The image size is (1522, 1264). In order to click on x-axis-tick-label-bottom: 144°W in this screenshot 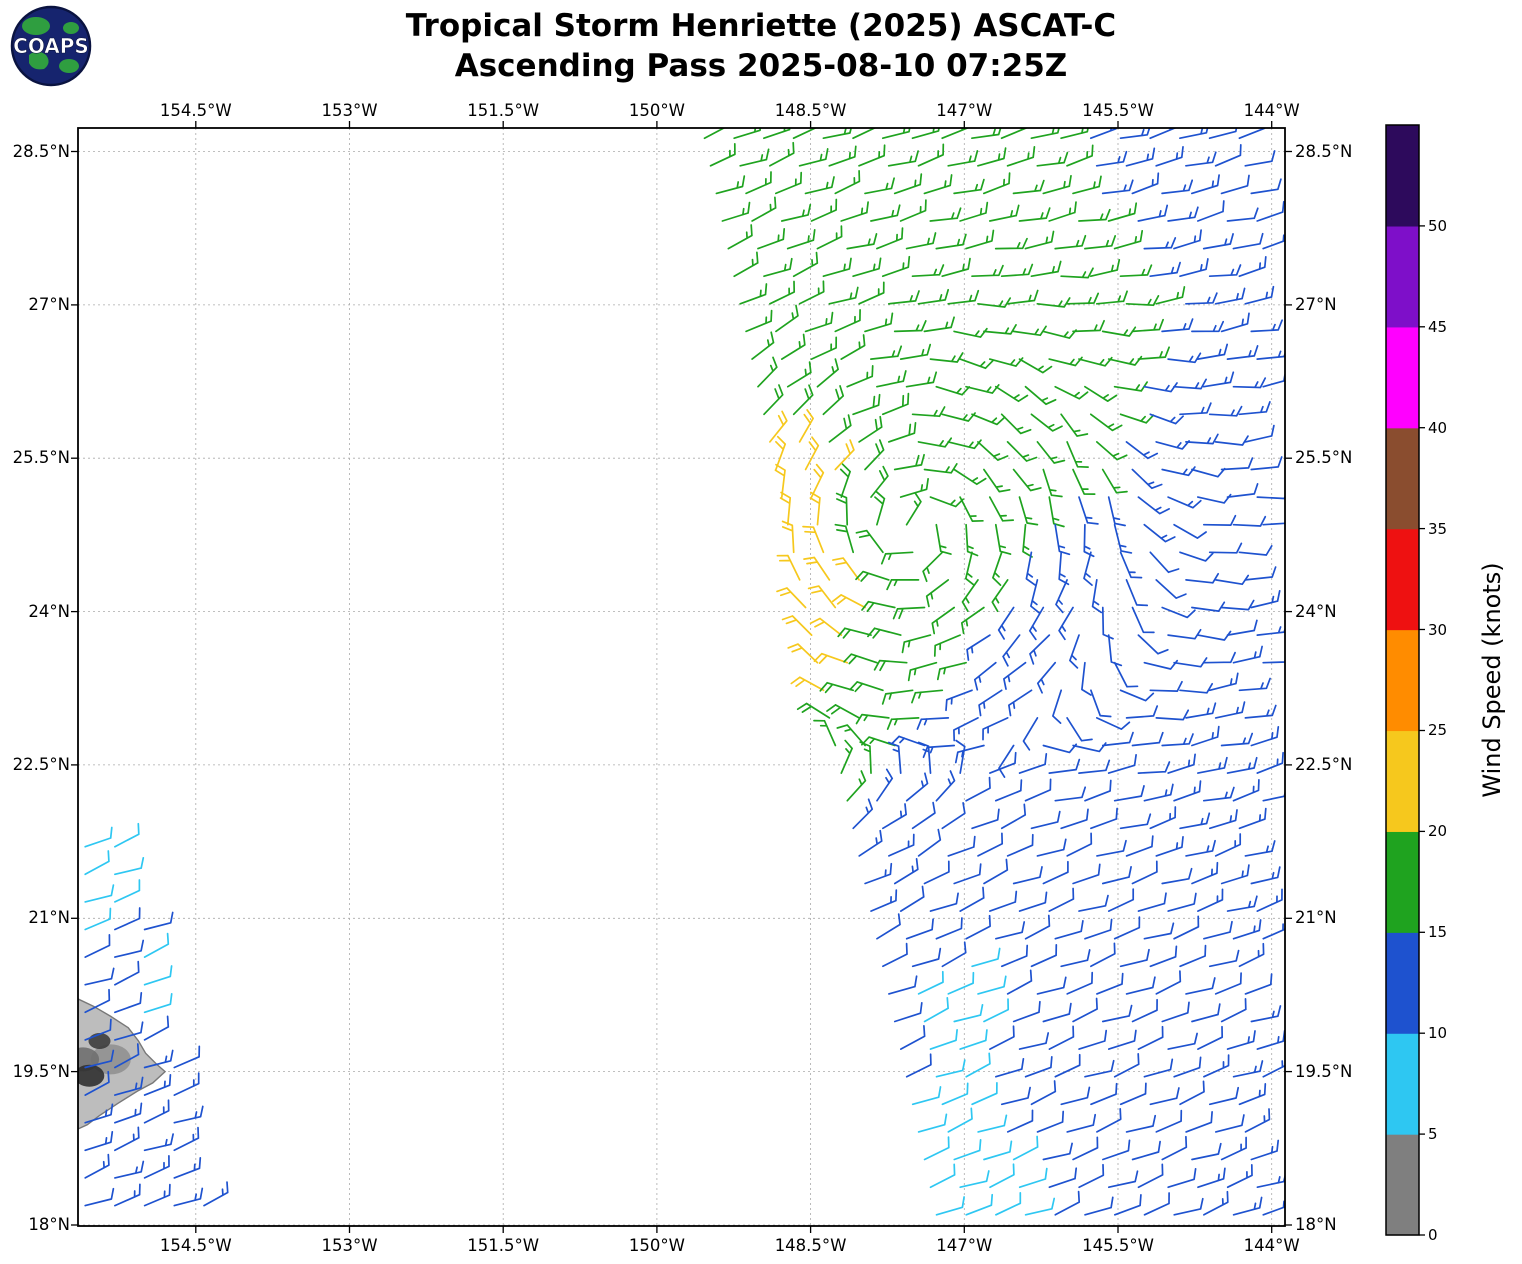, I will do `click(1271, 1245)`.